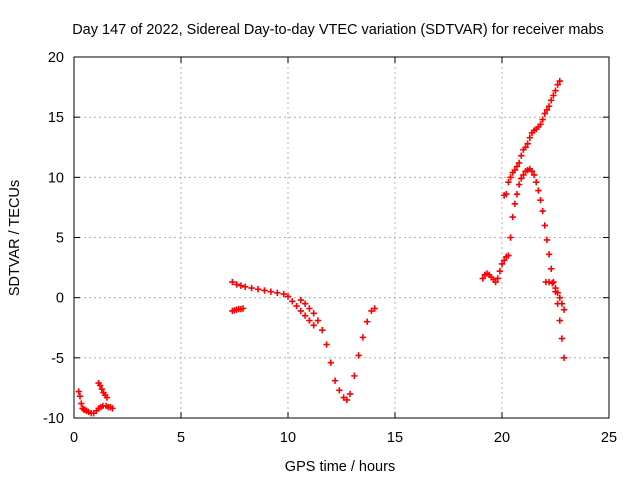 Image resolution: width=640 pixels, height=480 pixels. What do you see at coordinates (60, 299) in the screenshot?
I see `y-tick-label: 0` at bounding box center [60, 299].